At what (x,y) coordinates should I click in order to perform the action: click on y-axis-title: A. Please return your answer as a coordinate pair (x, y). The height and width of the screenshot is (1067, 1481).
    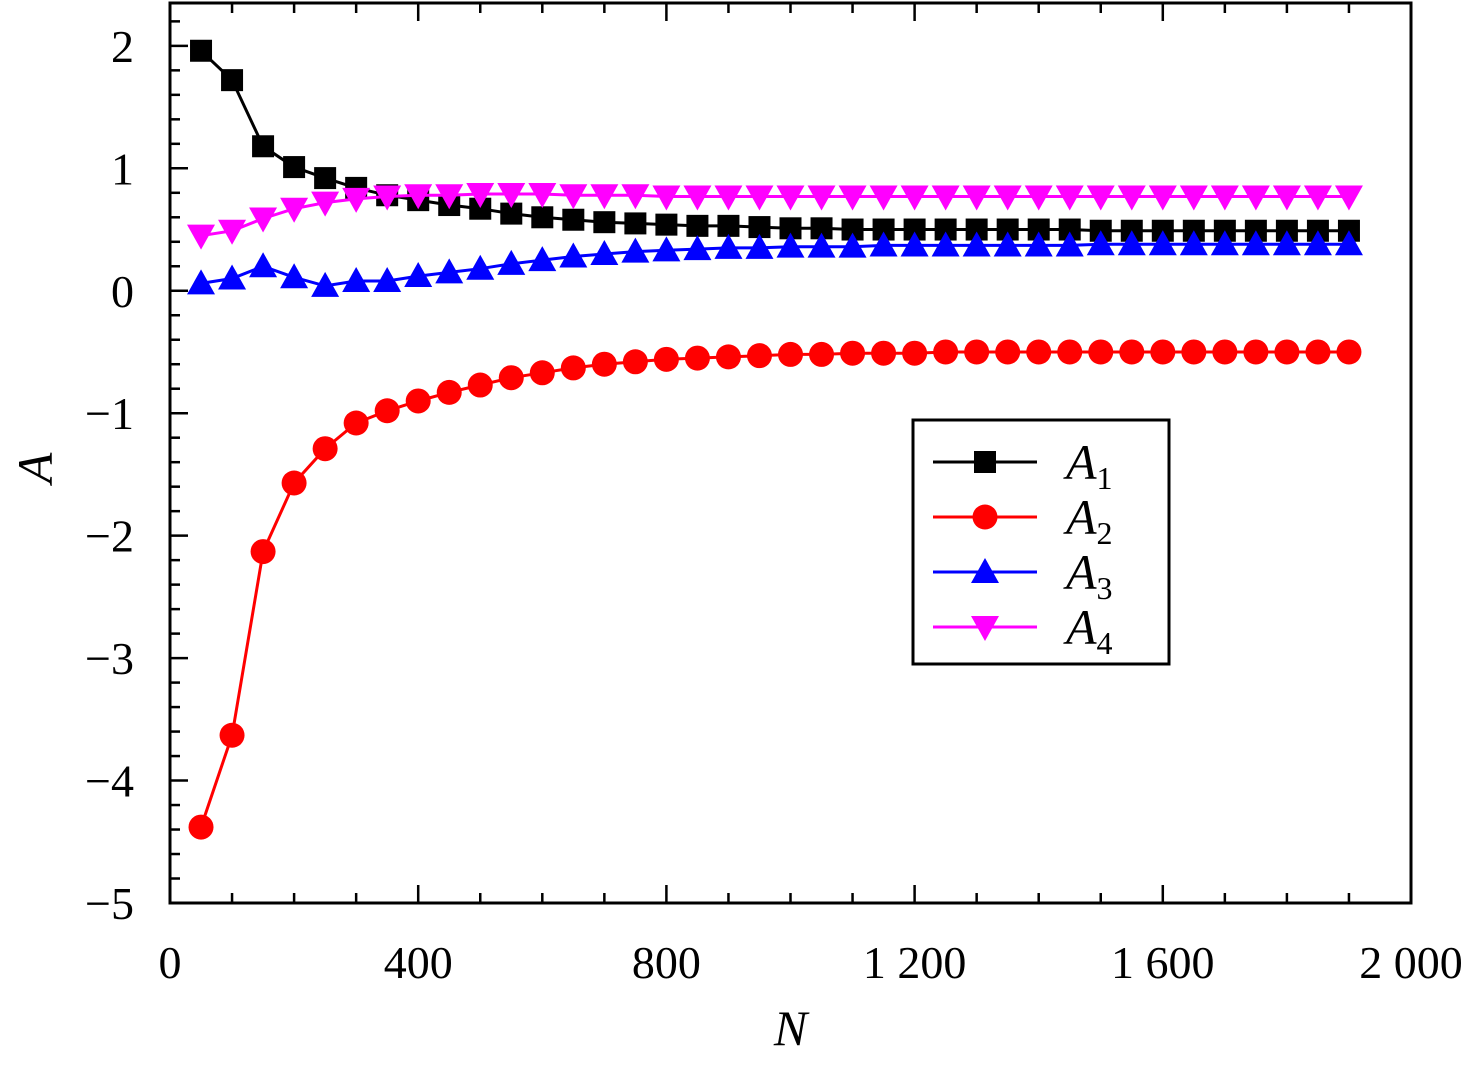
    Looking at the image, I should click on (35, 469).